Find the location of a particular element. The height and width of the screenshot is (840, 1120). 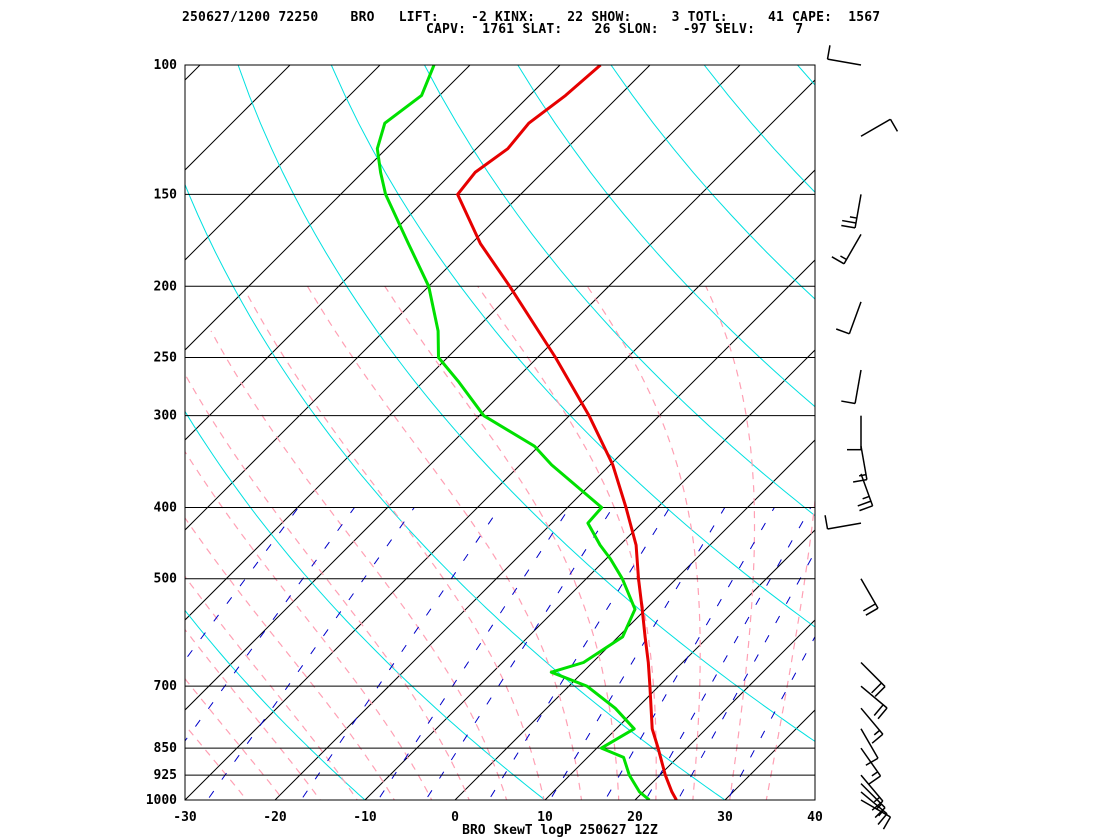

temperature-tick-label: 20 is located at coordinates (635, 817).